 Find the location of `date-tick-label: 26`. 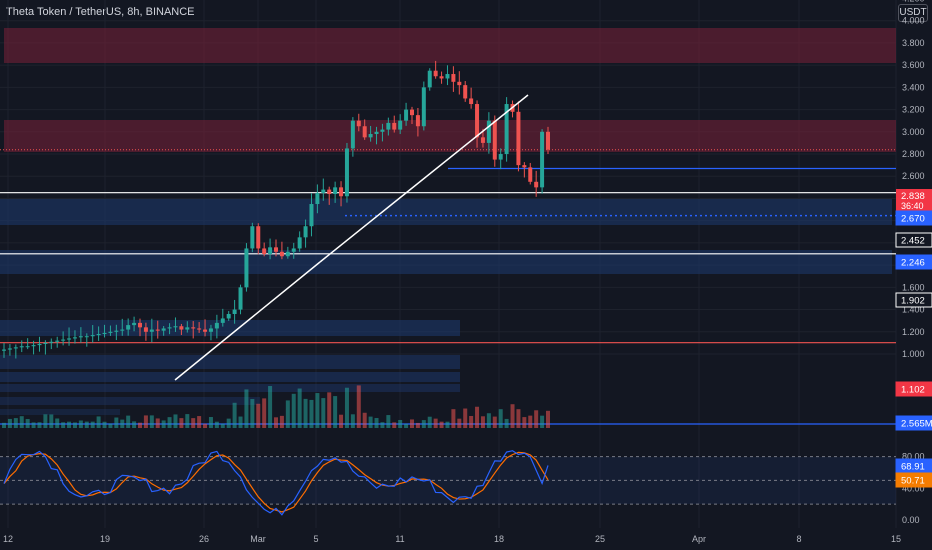

date-tick-label: 26 is located at coordinates (204, 539).